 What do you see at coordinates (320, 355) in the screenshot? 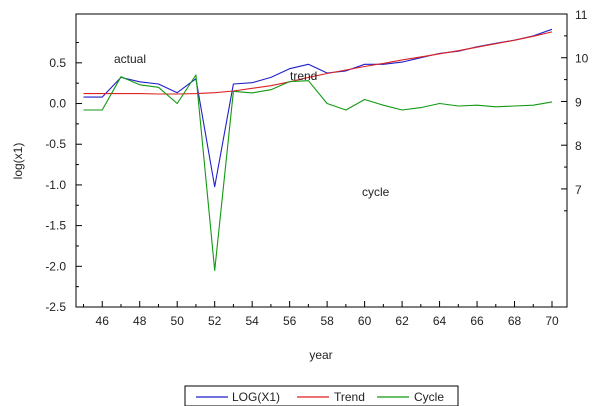
I see `x-axis-label: year` at bounding box center [320, 355].